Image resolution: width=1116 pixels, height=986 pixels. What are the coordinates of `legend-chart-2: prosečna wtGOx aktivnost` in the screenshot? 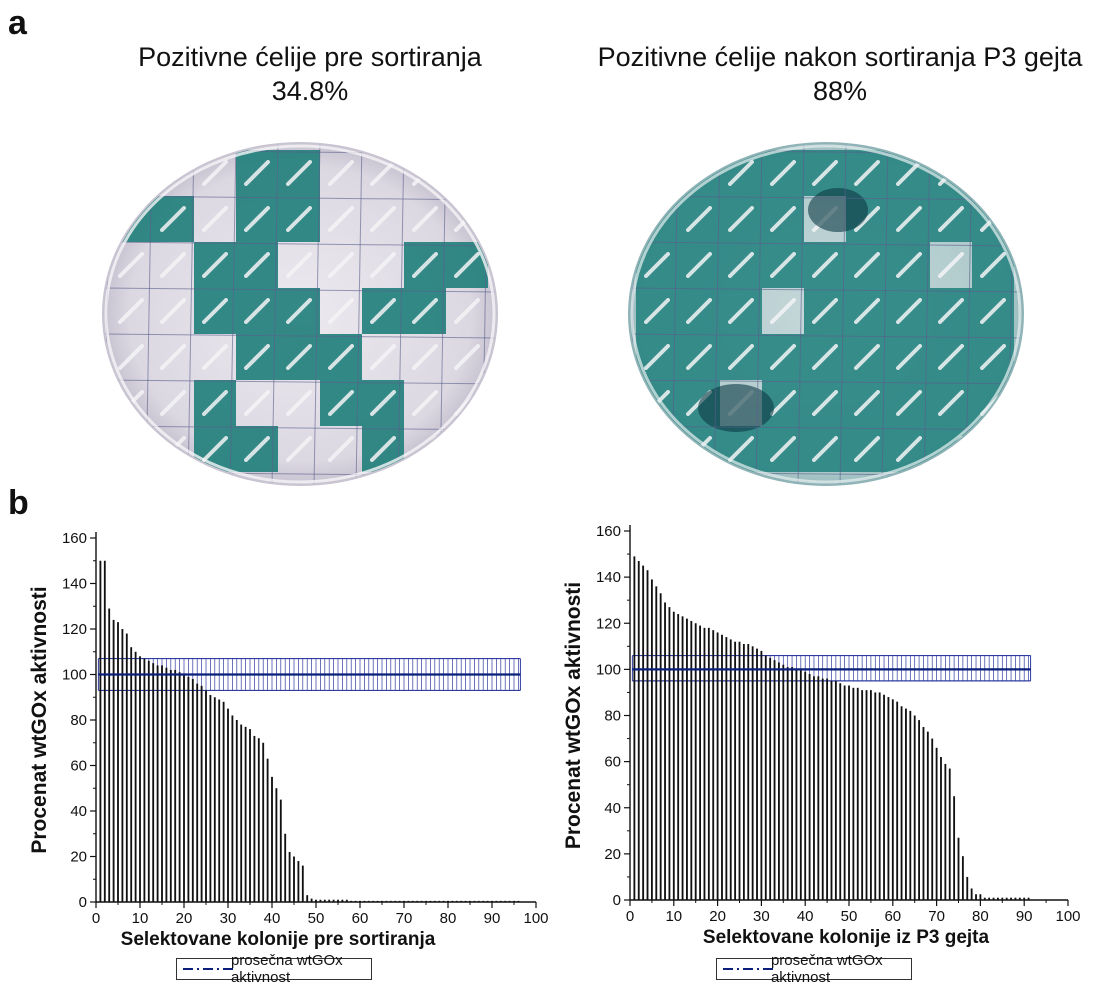 It's located at (814, 969).